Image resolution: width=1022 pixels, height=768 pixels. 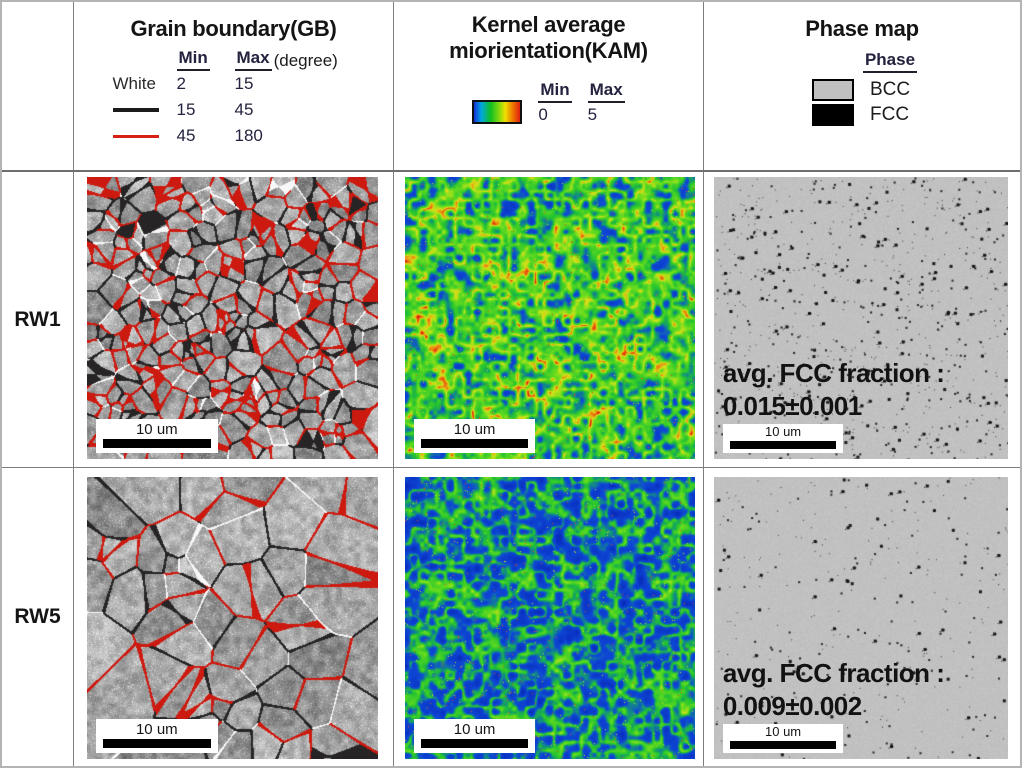 I want to click on gb-red-max: 180, so click(x=248, y=136).